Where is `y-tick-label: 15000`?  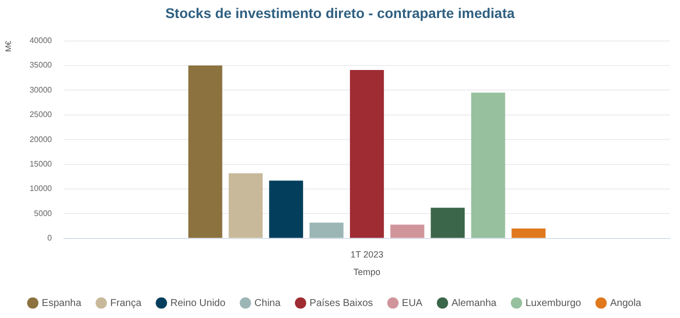
y-tick-label: 15000 is located at coordinates (41, 164).